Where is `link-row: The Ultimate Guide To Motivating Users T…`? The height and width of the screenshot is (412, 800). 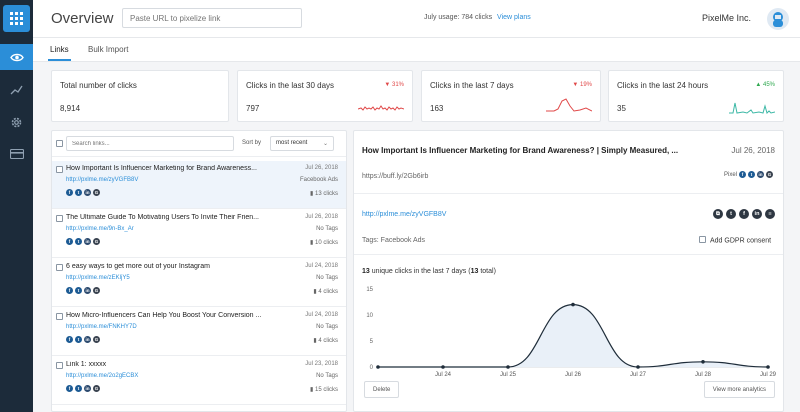 link-row: The Ultimate Guide To Motivating Users T… is located at coordinates (199, 234).